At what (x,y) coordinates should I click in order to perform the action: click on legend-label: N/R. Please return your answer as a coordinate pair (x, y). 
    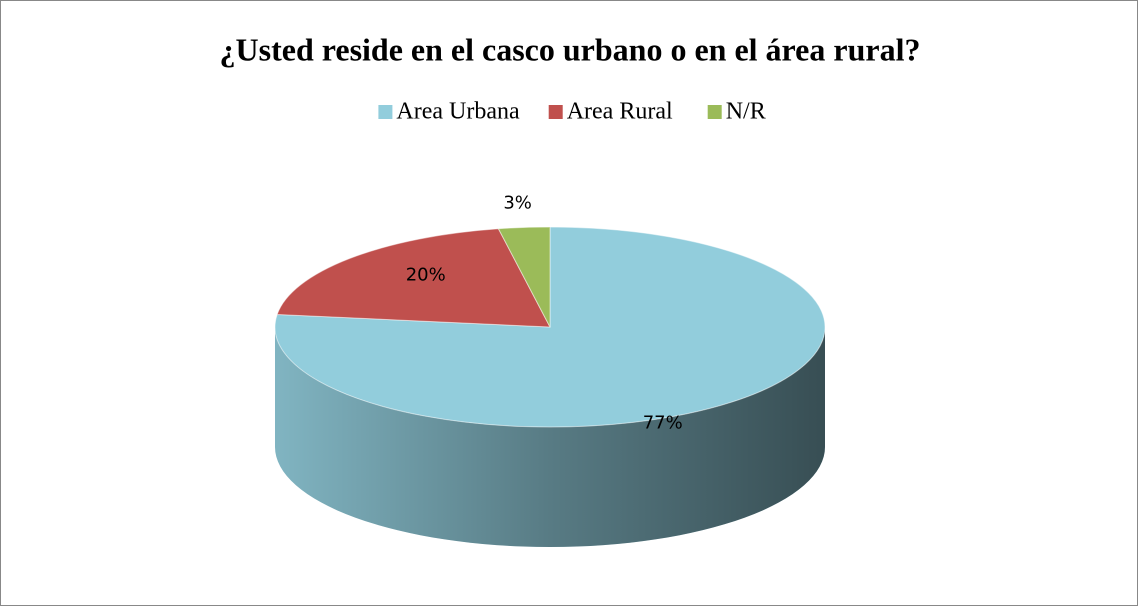
    Looking at the image, I should click on (746, 112).